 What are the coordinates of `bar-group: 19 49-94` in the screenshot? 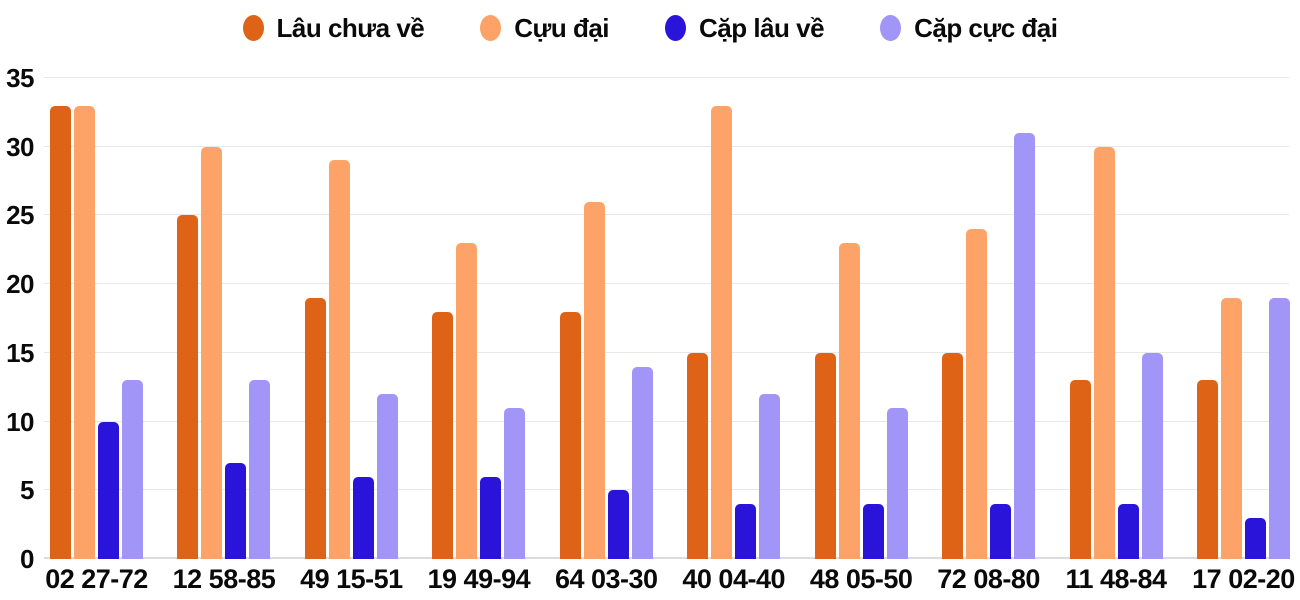 It's located at (479, 335).